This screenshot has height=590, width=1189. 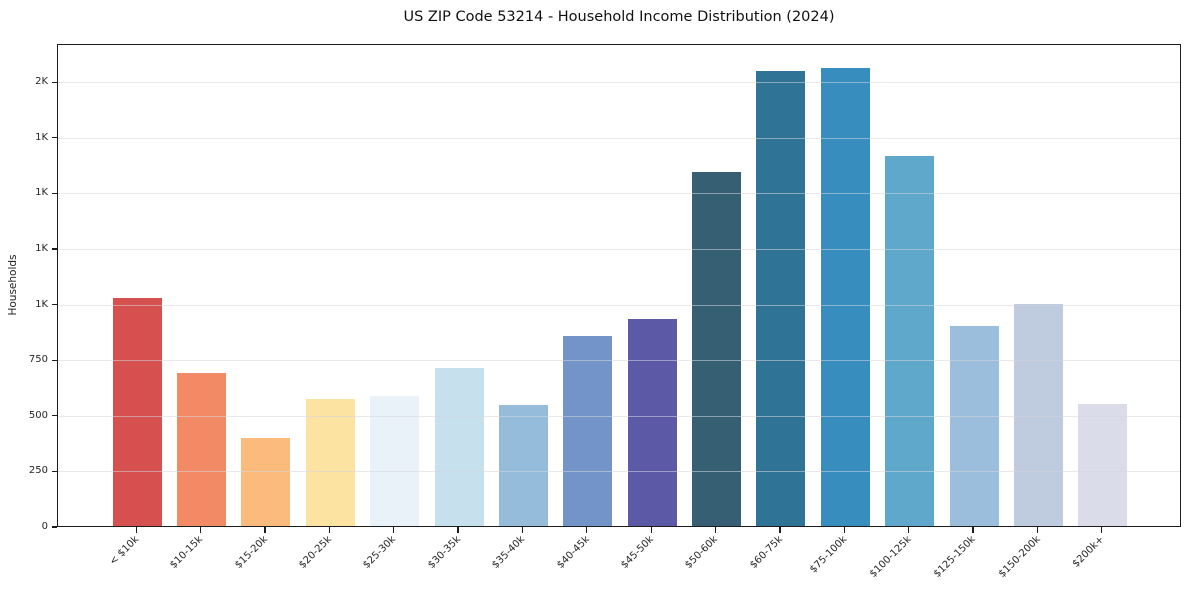 I want to click on x-tick-label: < $10k, so click(x=124, y=551).